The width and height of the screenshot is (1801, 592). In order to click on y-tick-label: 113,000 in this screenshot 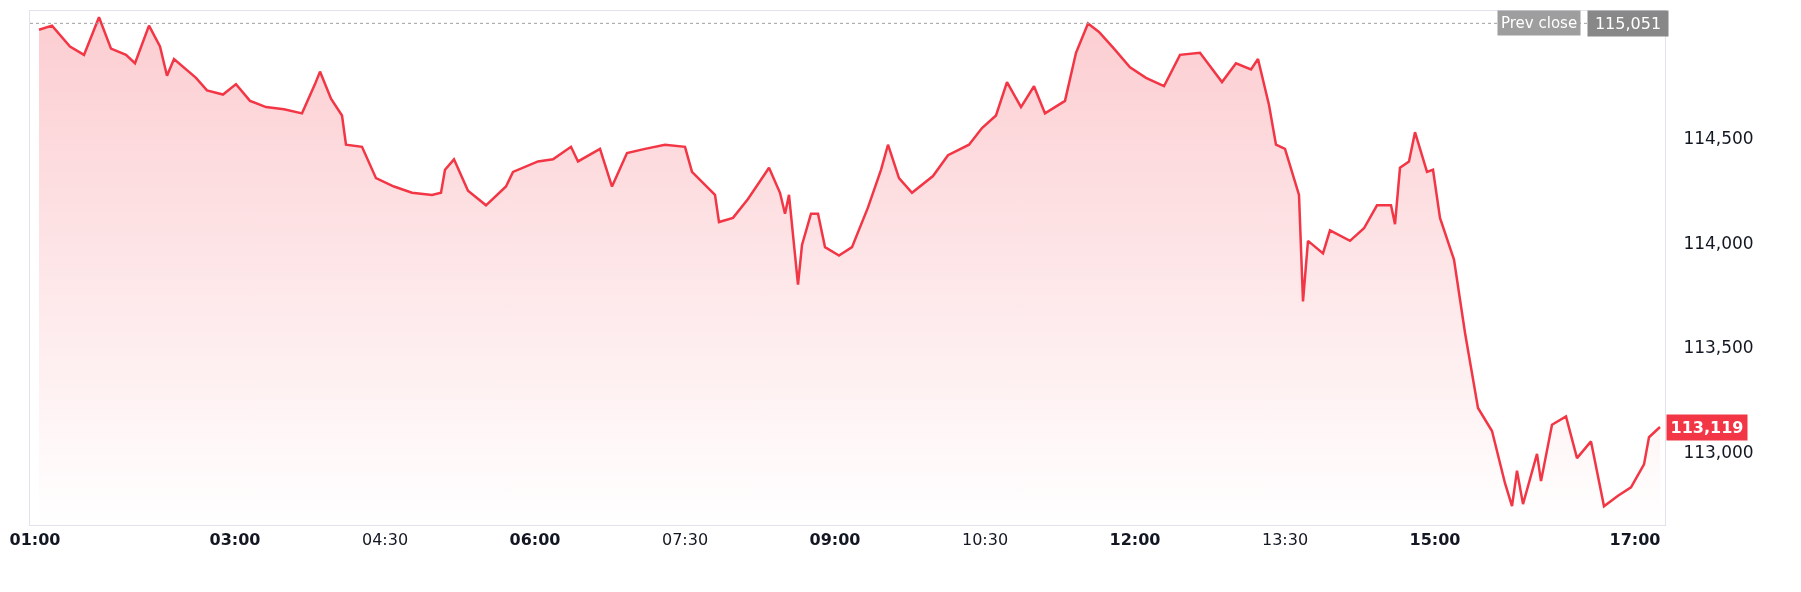, I will do `click(1718, 451)`.